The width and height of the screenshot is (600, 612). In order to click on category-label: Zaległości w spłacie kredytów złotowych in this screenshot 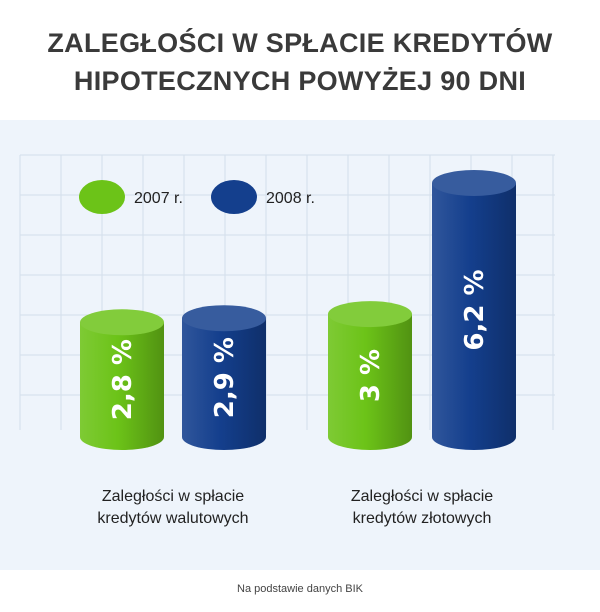, I will do `click(422, 507)`.